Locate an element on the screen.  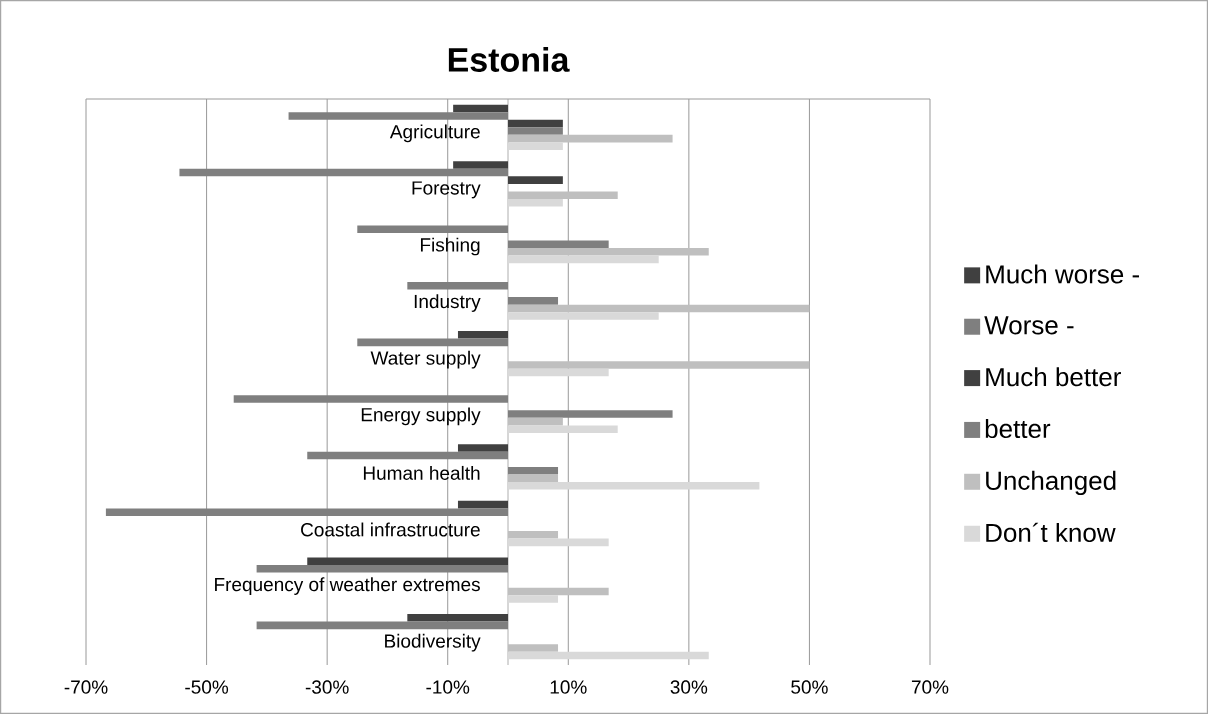
x-tick-label: -10% is located at coordinates (448, 687).